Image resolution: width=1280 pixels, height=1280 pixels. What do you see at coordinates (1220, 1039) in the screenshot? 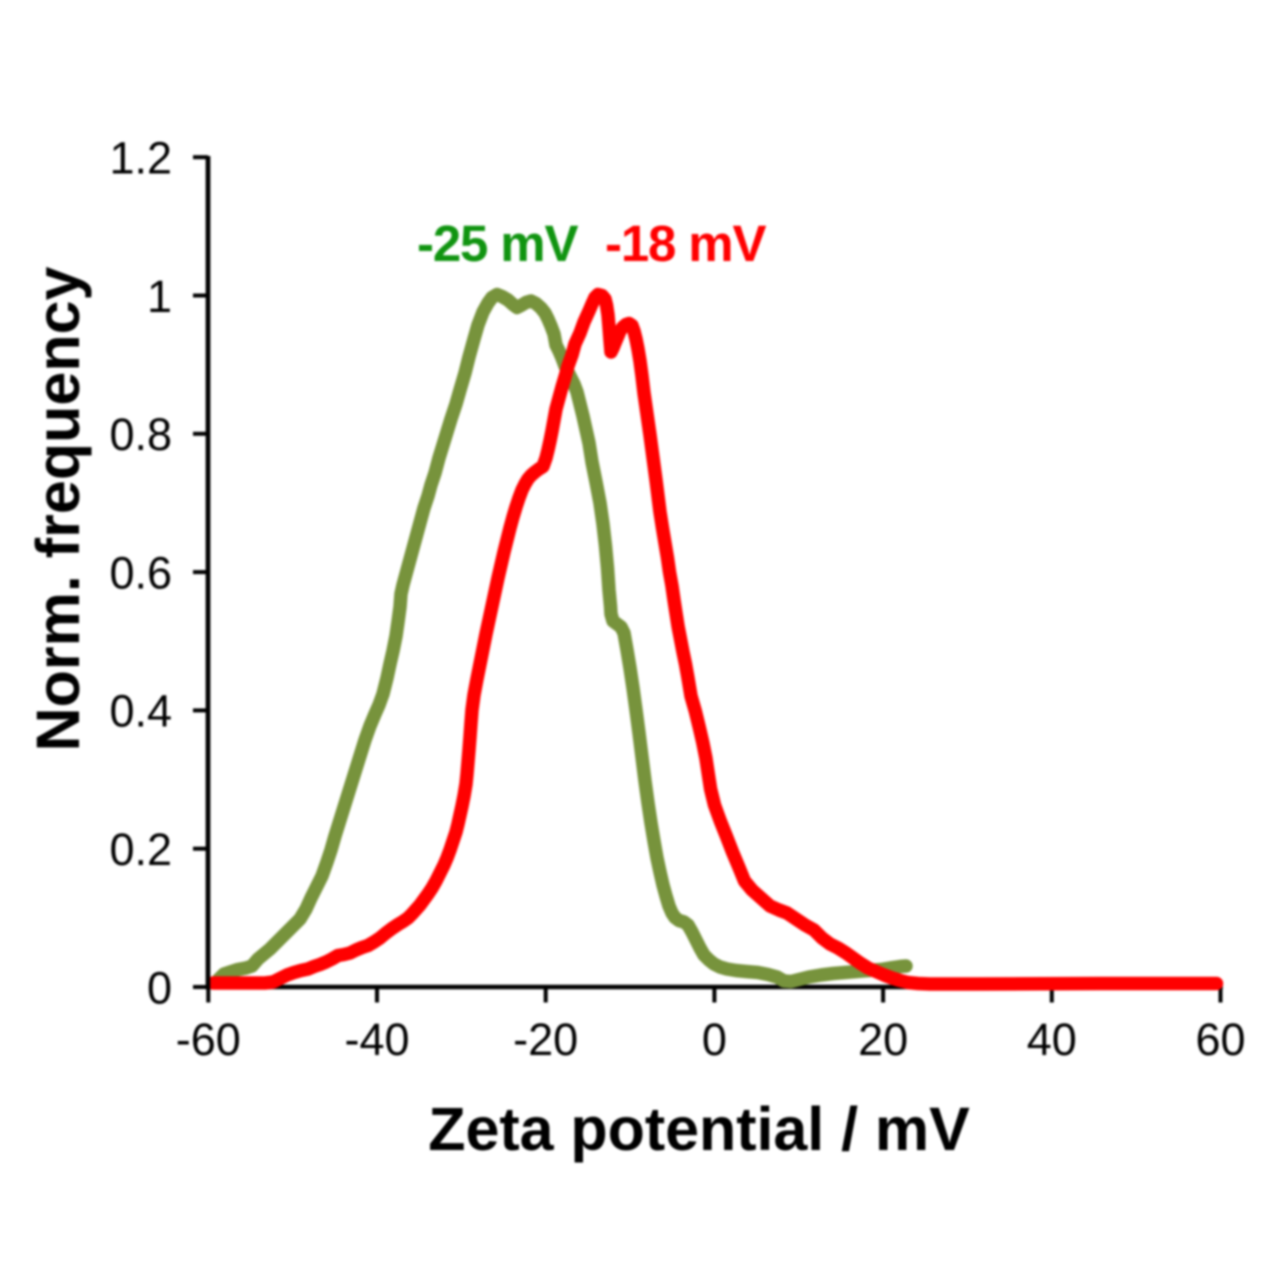
I see `svg-text: 60` at bounding box center [1220, 1039].